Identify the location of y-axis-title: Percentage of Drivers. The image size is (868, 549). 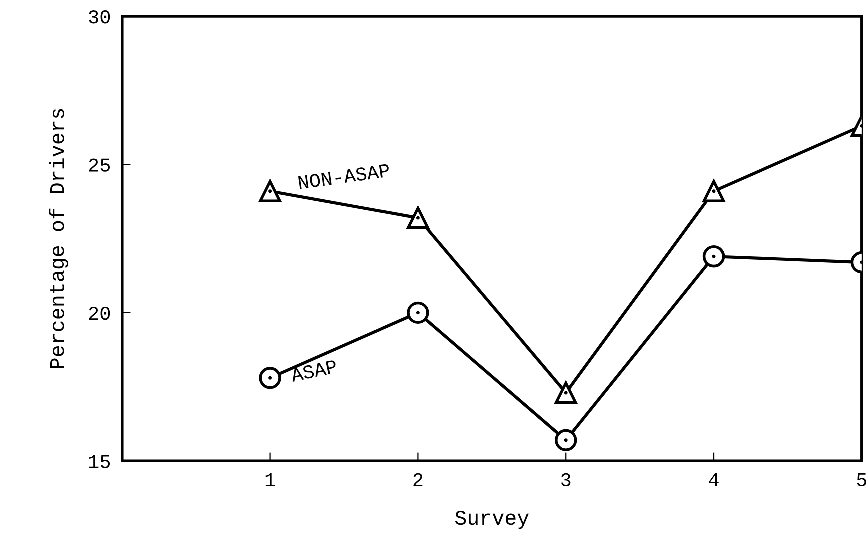
(58, 238).